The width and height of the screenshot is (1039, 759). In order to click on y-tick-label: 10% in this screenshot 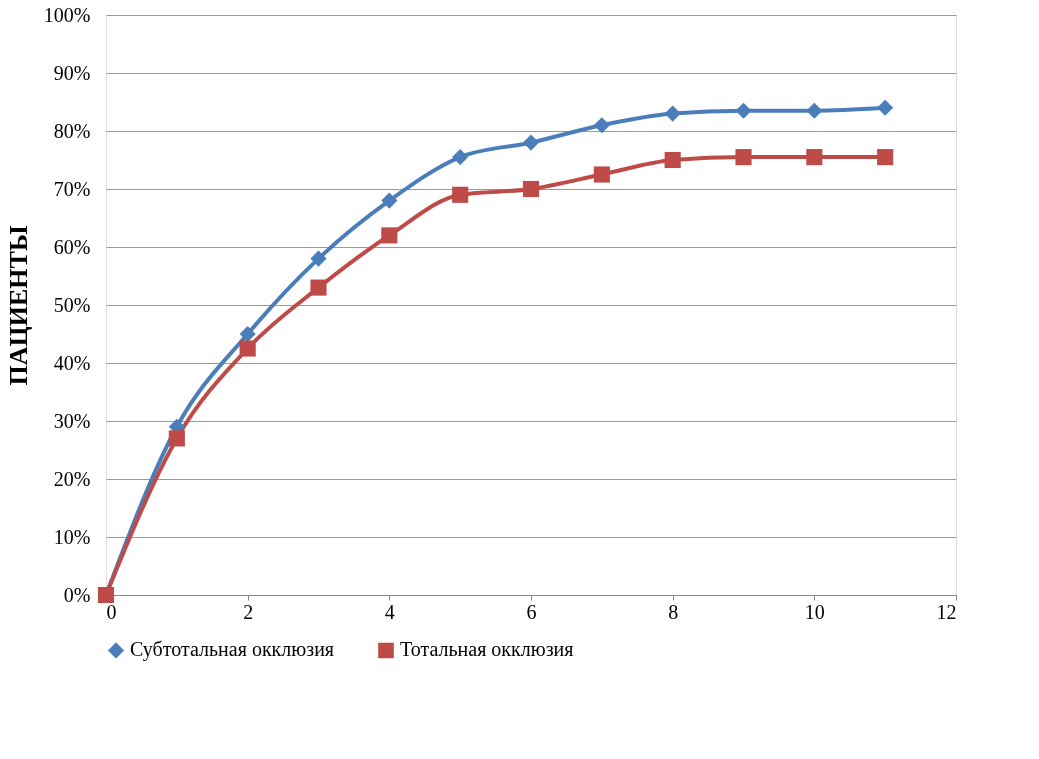, I will do `click(72, 536)`.